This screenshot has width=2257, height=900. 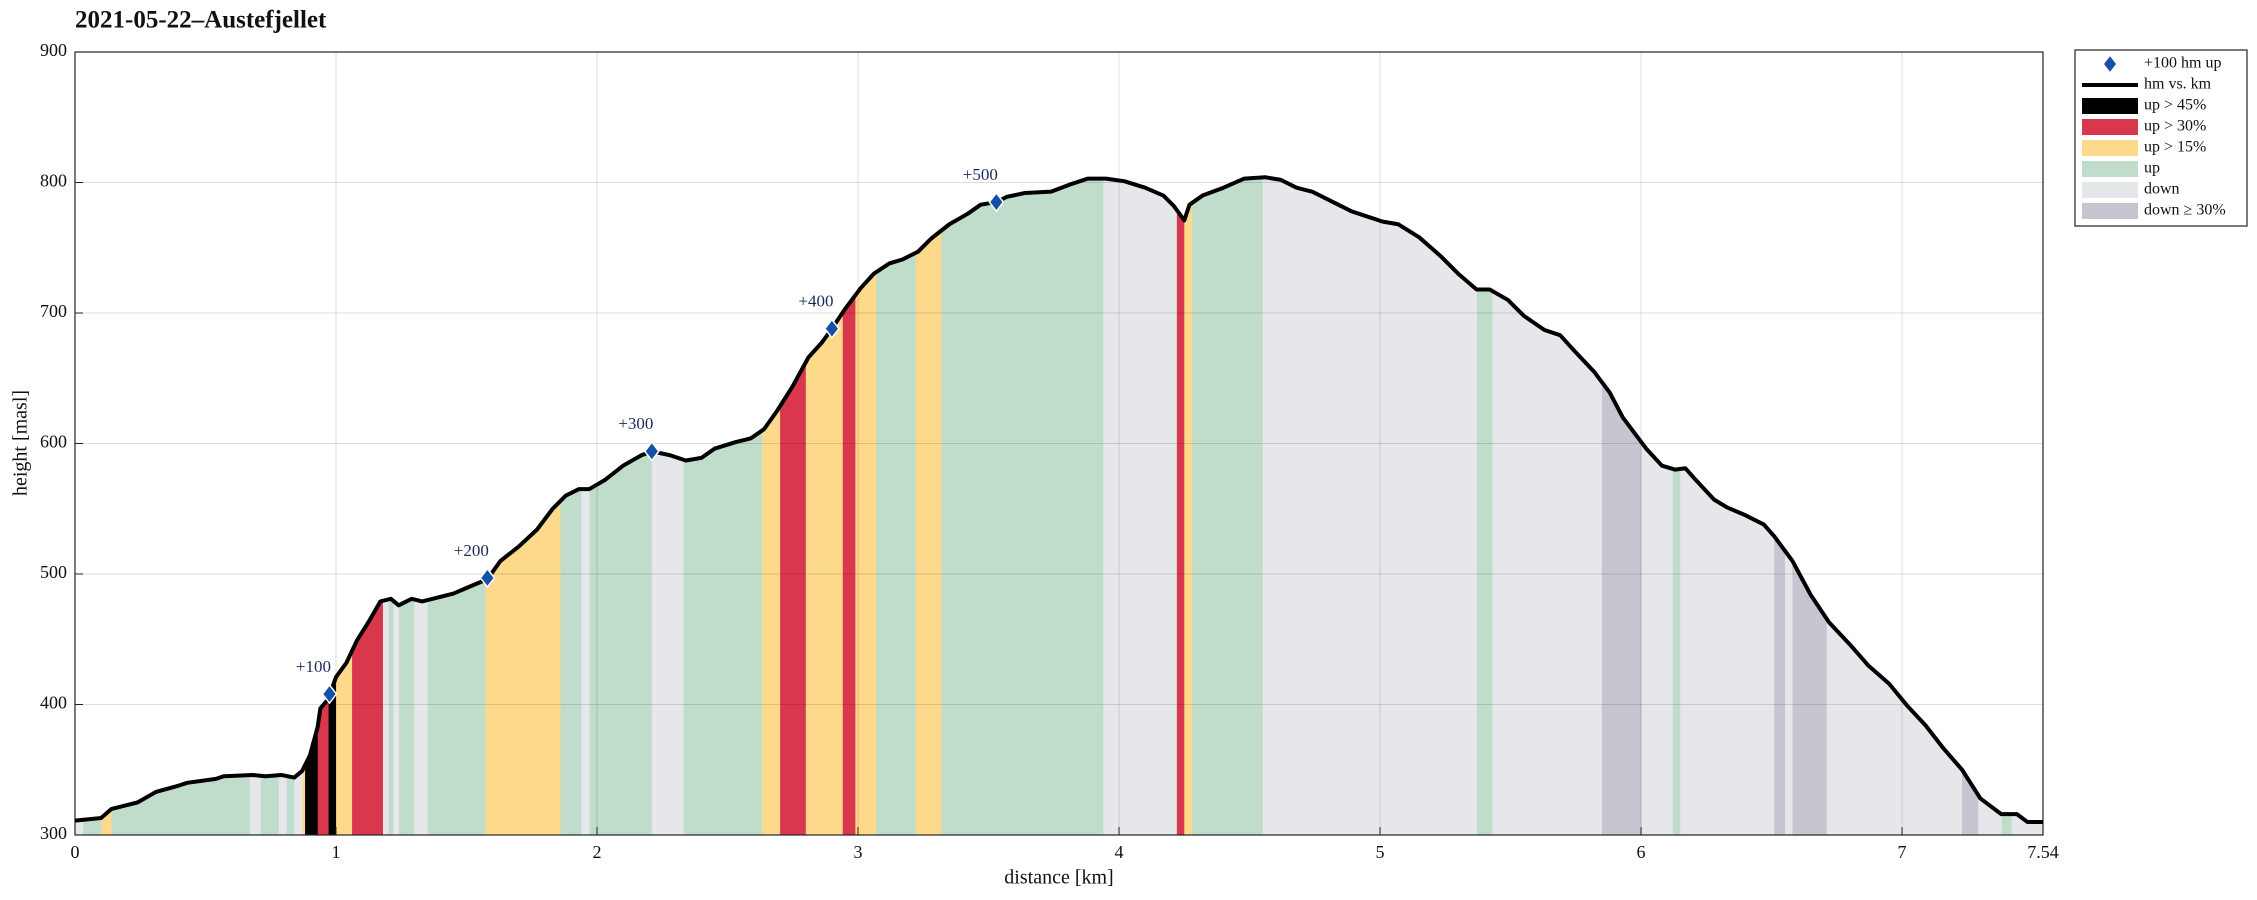 I want to click on legend-label: down, so click(x=2162, y=189).